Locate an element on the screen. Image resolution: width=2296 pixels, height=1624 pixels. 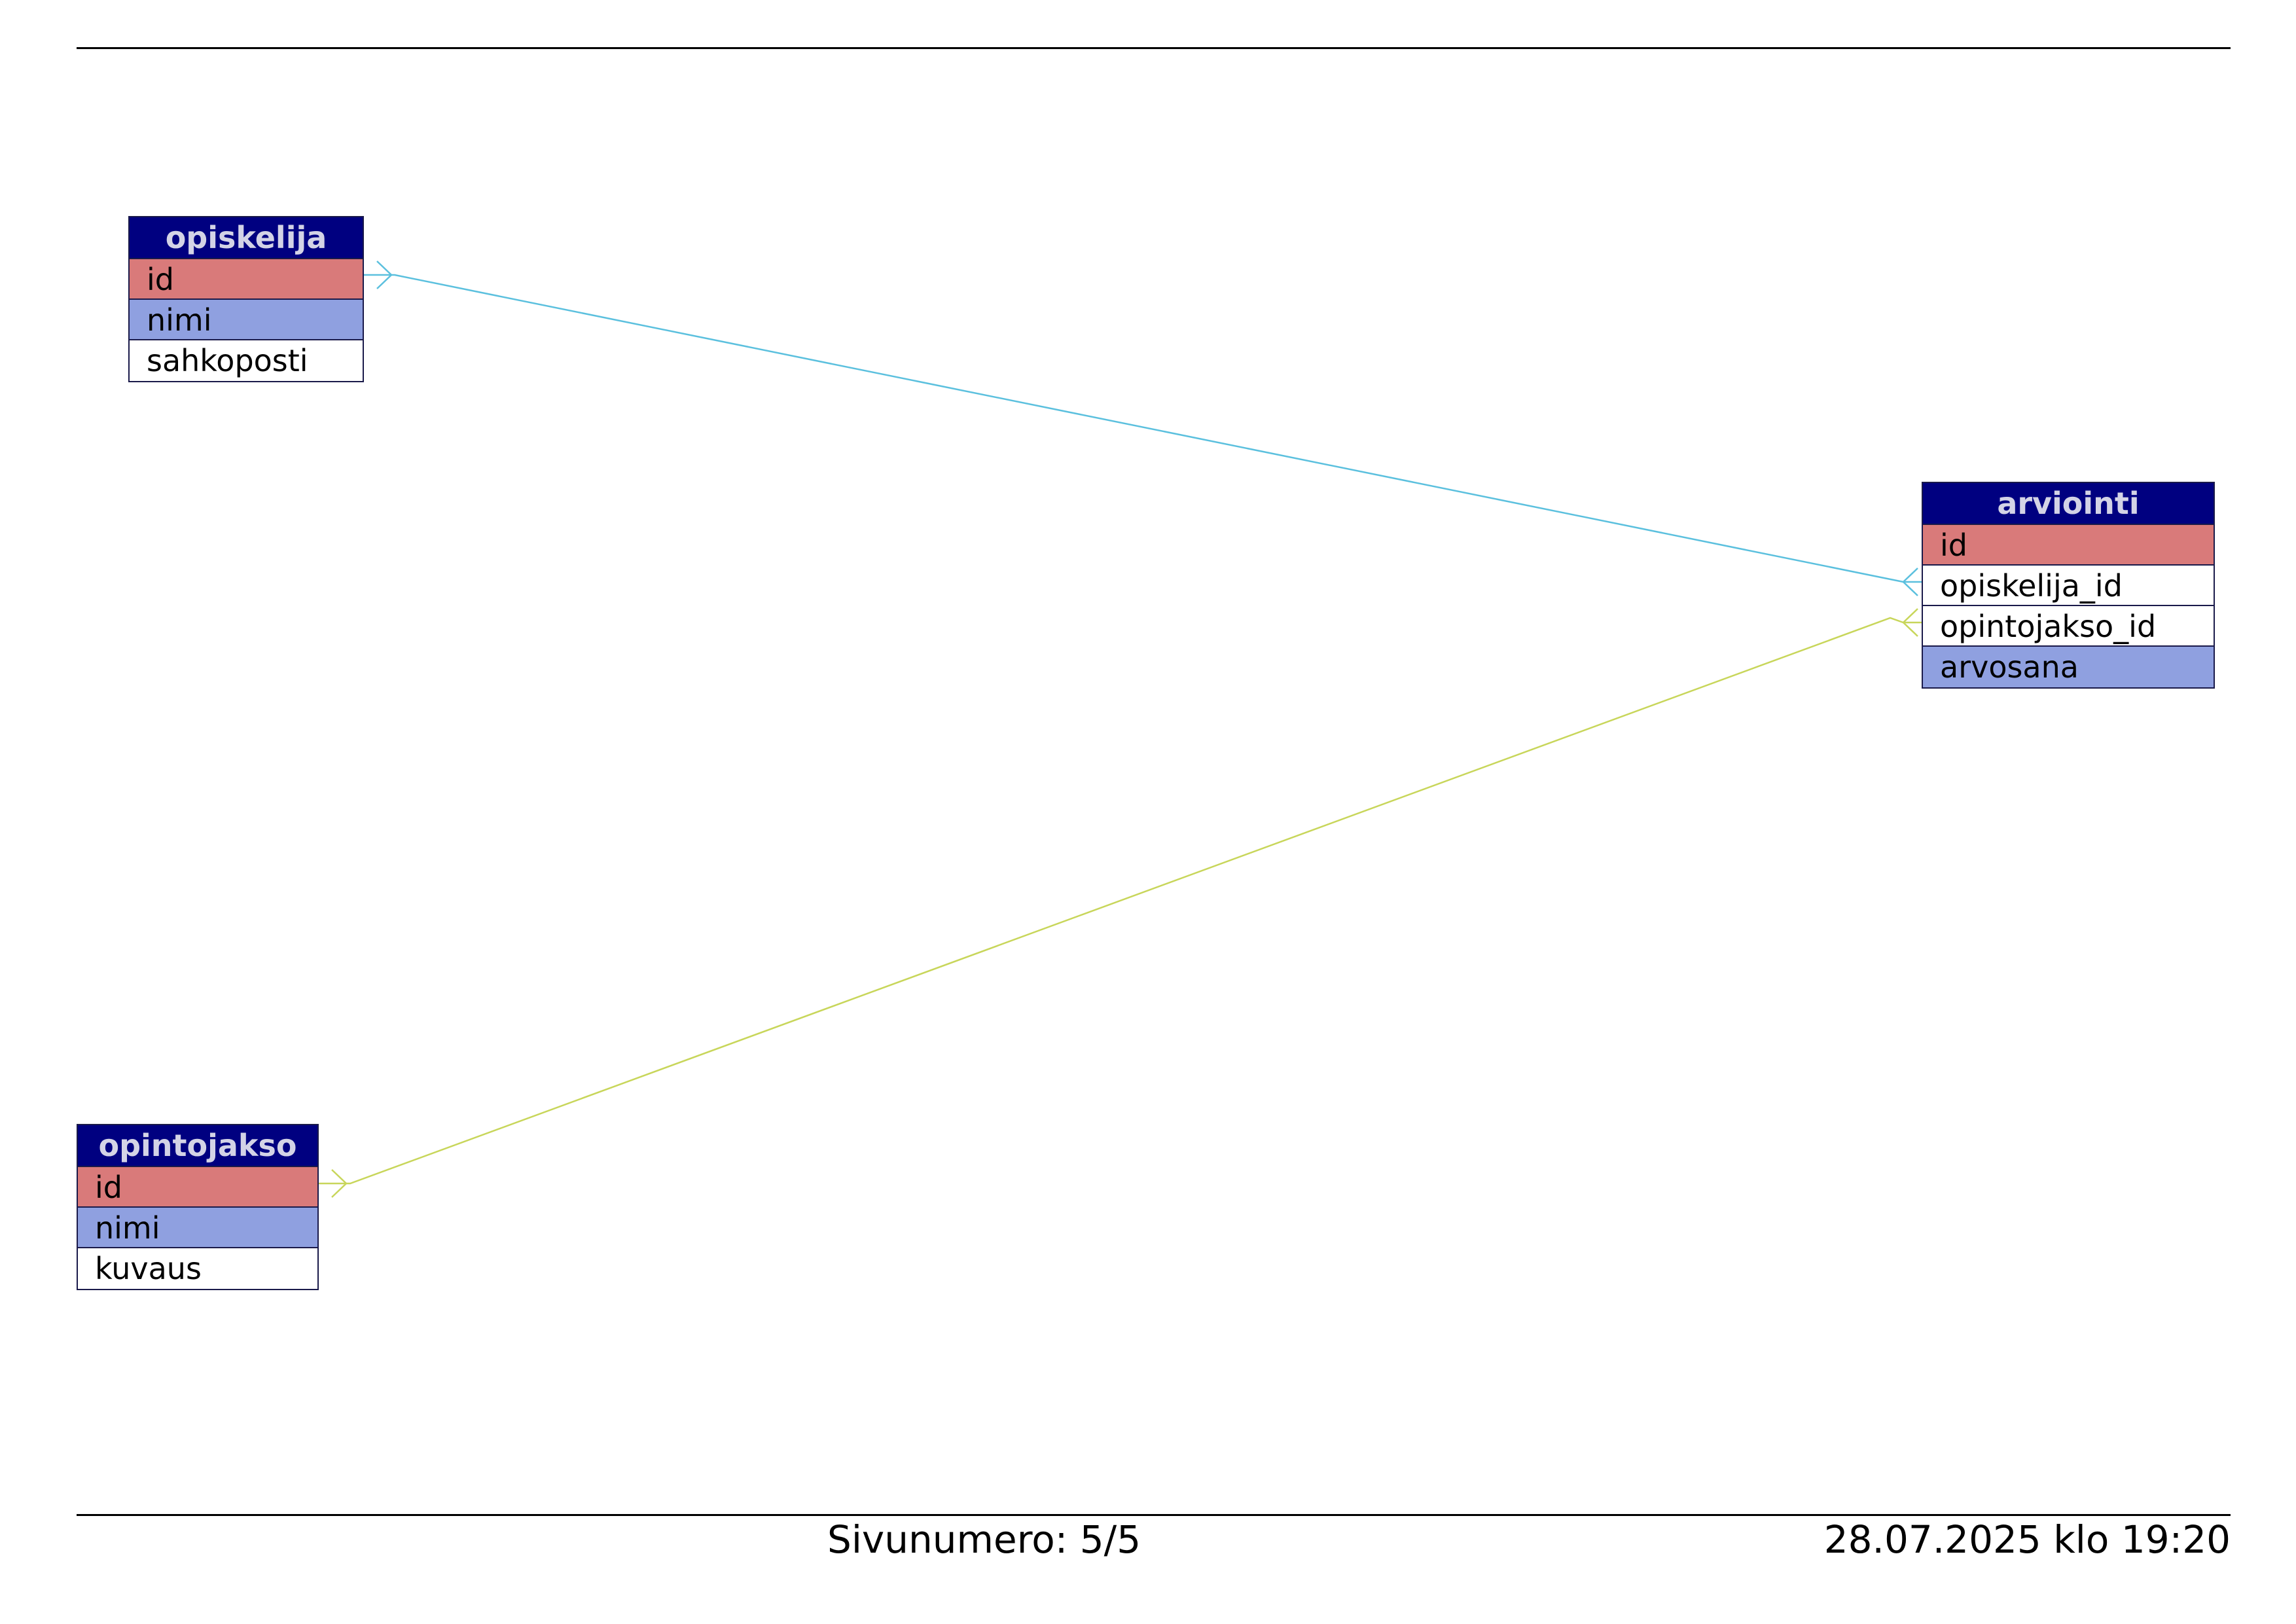
entity-opintojakso: opintojakso id nimi kuvaus is located at coordinates (198, 1207).